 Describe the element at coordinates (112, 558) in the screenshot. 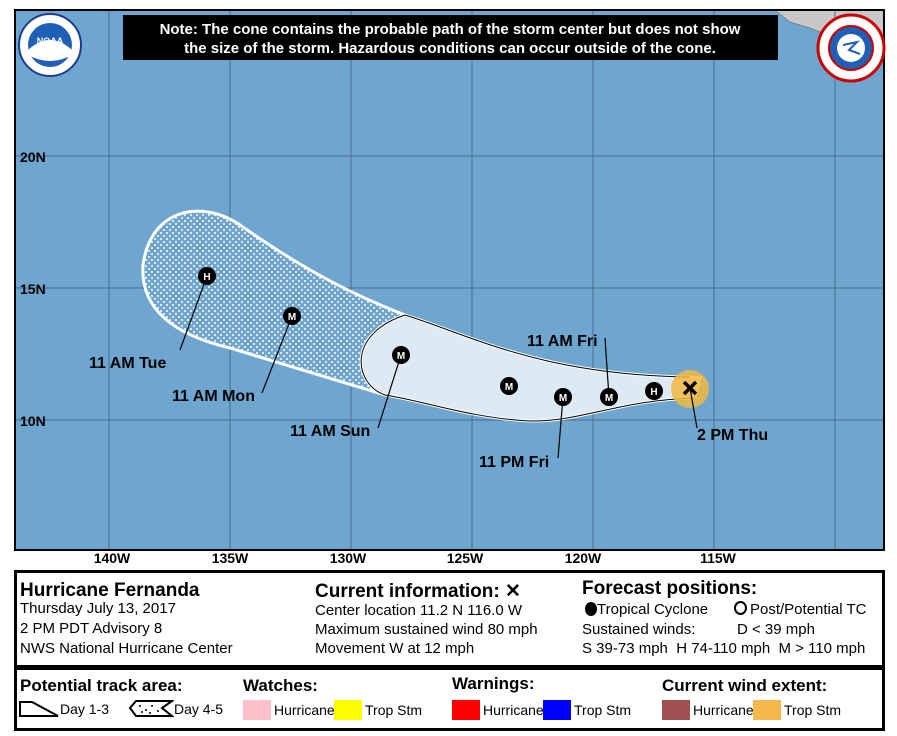

I see `lon-label: 140W` at that location.